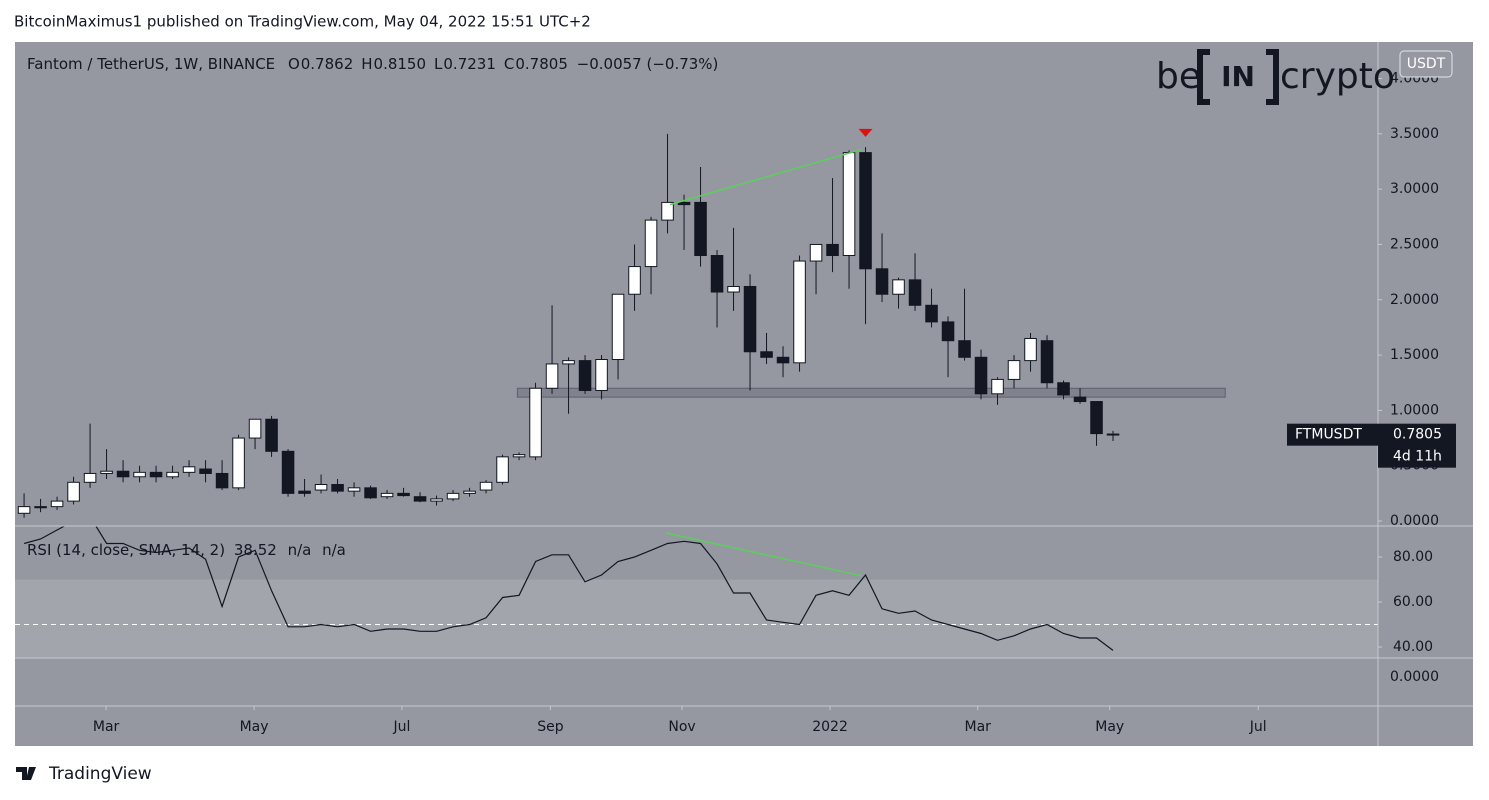  Describe the element at coordinates (1413, 557) in the screenshot. I see `rsi-tick-label: 80.00` at that location.